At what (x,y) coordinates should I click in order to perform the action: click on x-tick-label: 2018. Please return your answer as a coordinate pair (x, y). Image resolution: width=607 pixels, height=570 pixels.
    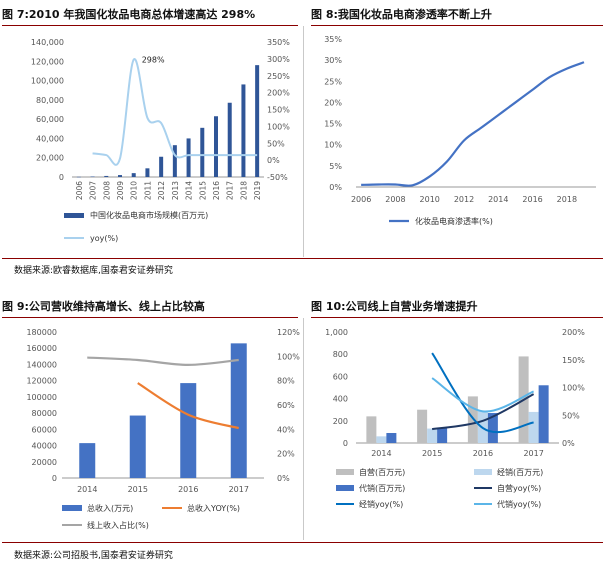
    Looking at the image, I should click on (243, 190).